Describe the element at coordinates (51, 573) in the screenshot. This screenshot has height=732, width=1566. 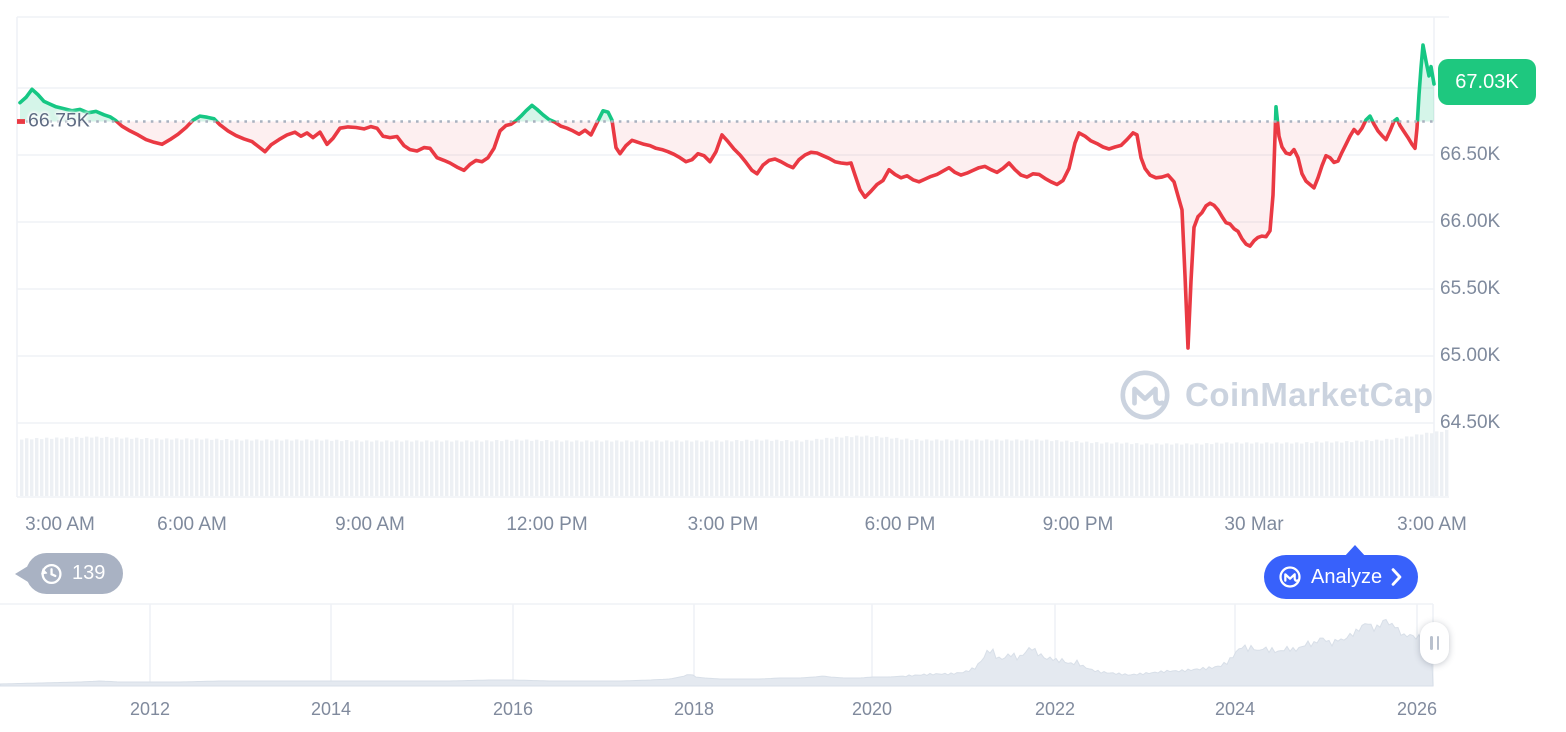
I see `history-clock-icon` at that location.